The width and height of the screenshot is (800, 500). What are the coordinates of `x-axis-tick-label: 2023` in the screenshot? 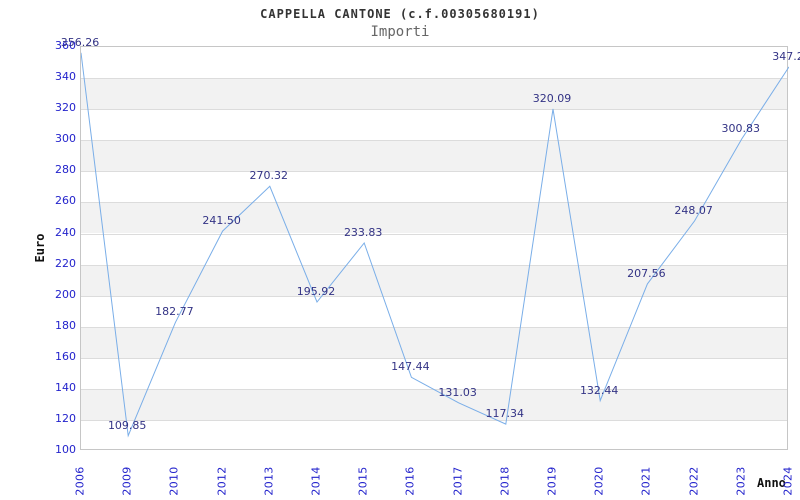 It's located at (741, 481).